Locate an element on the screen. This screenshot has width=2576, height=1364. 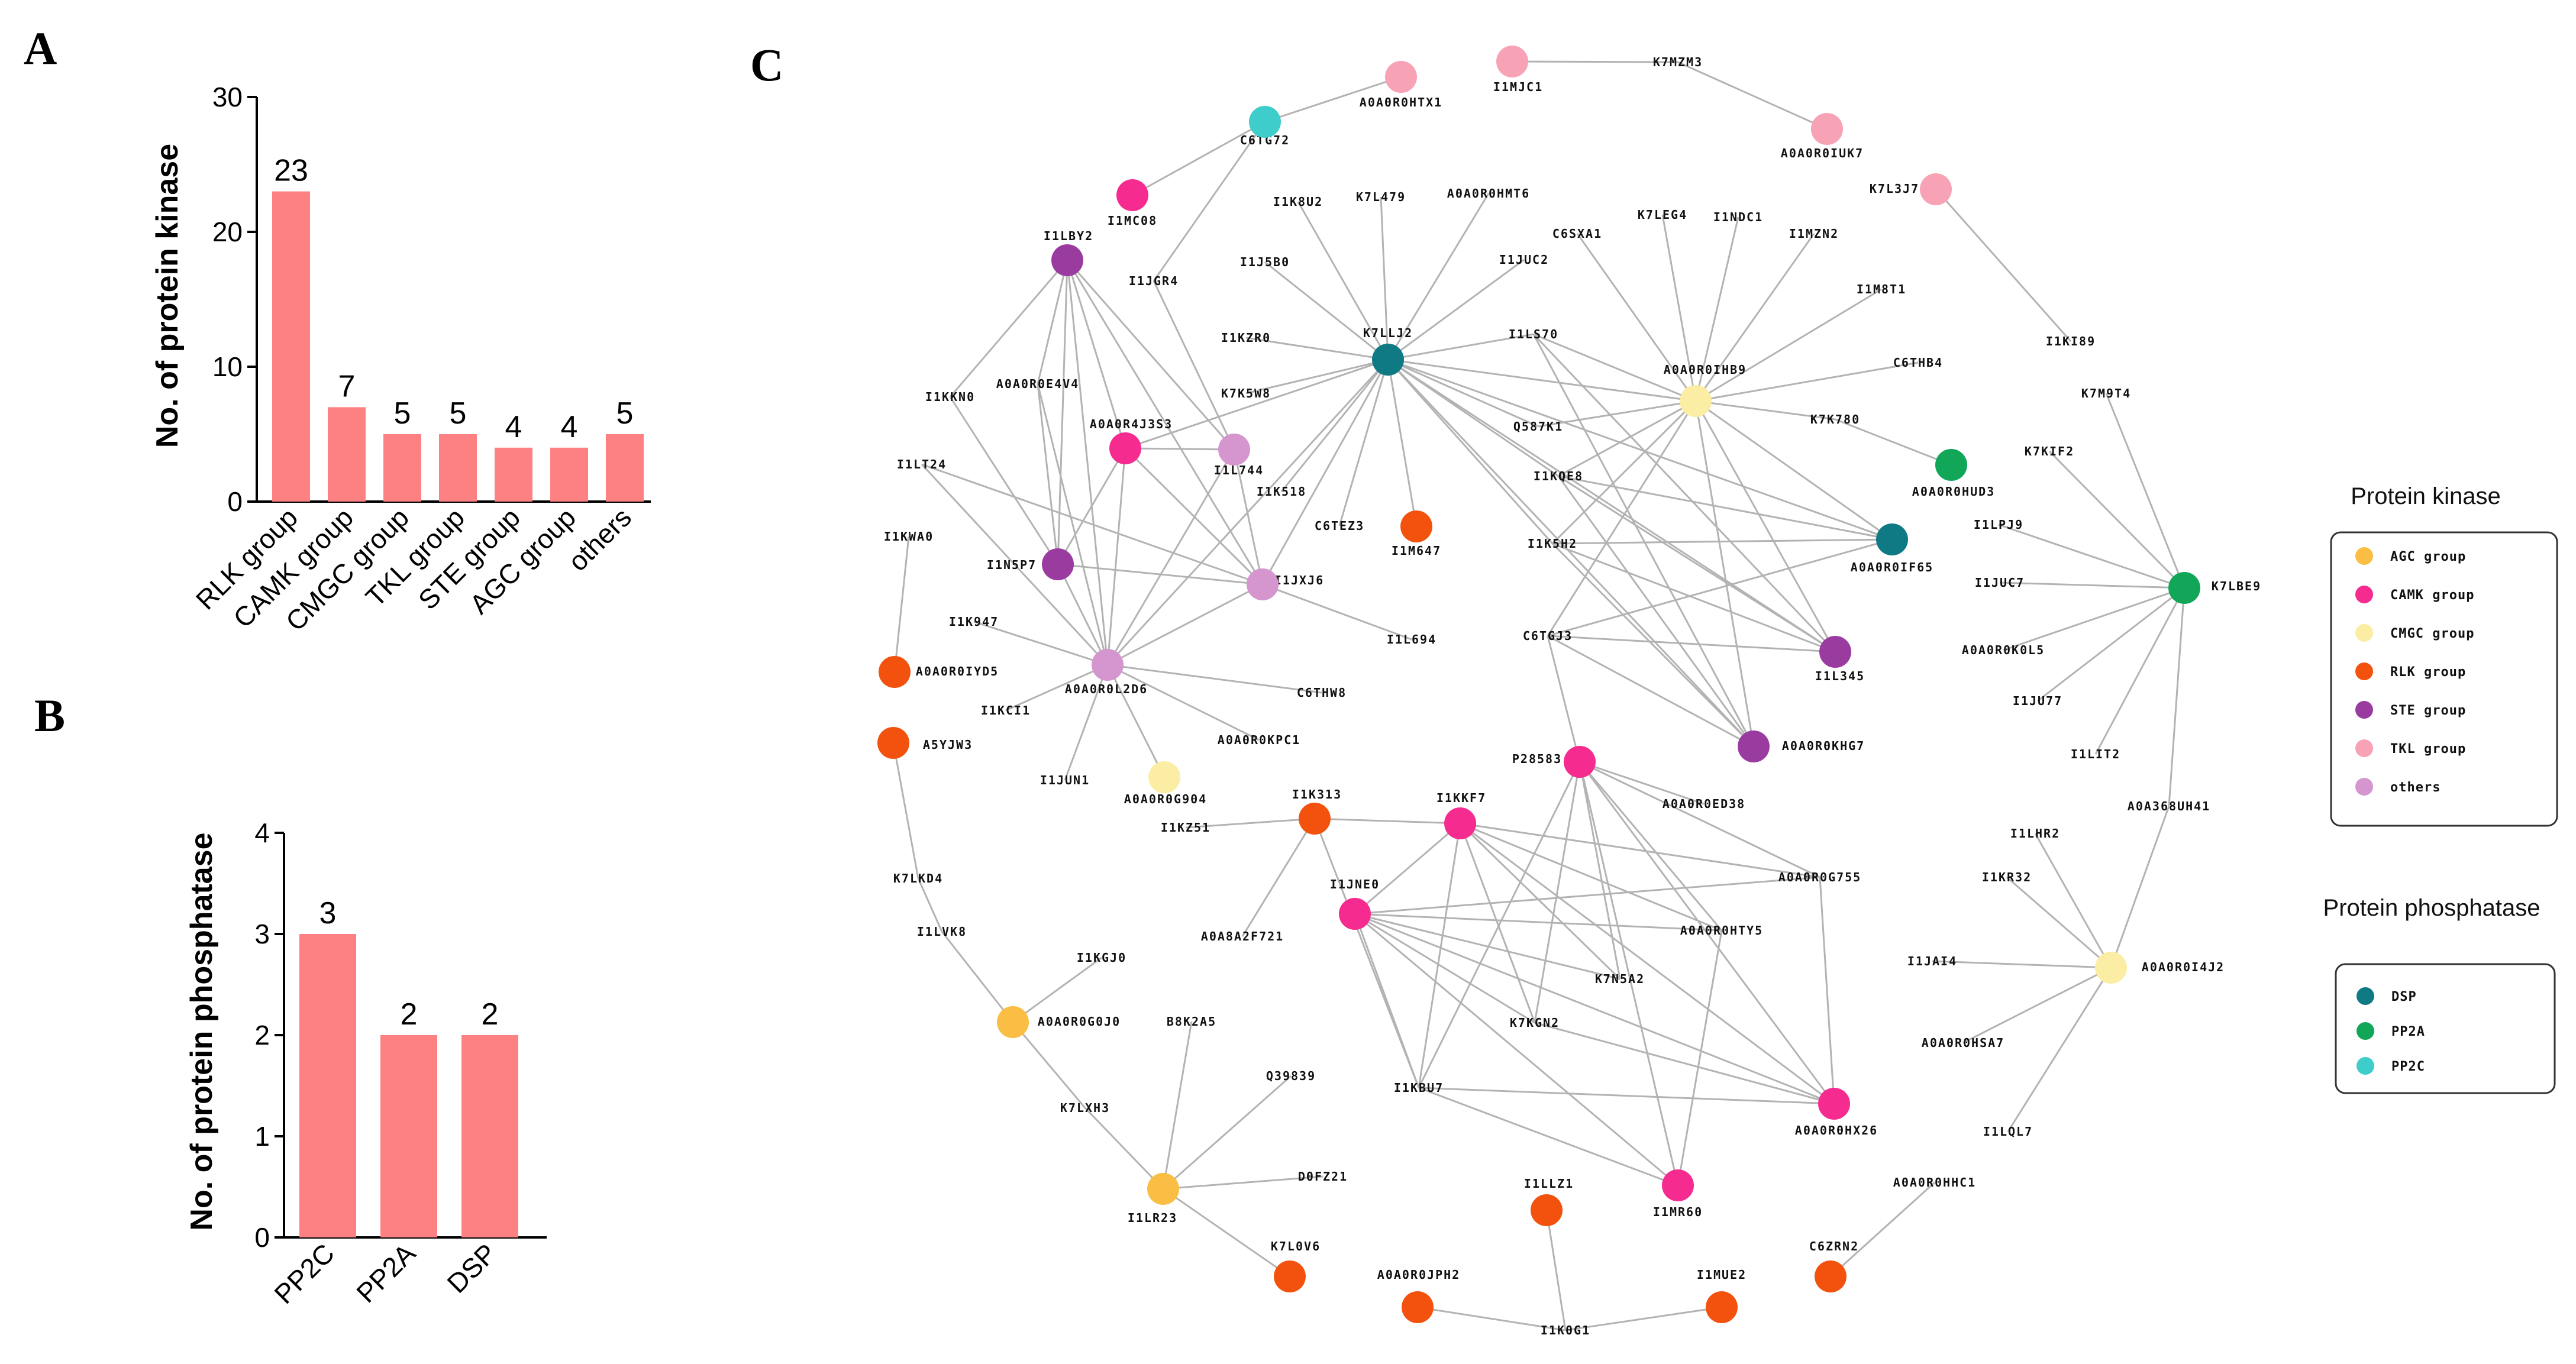
y-tick-label: 0 is located at coordinates (262, 1237).